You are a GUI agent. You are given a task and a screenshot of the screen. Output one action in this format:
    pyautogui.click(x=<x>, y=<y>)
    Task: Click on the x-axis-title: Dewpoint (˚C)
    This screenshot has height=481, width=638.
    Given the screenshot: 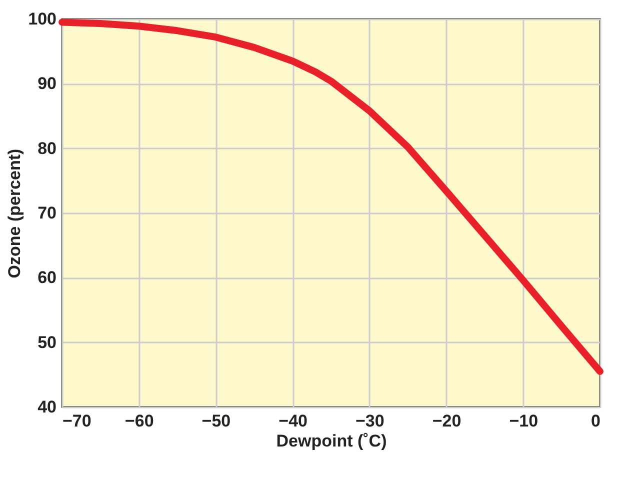 What is the action you would take?
    pyautogui.click(x=331, y=441)
    